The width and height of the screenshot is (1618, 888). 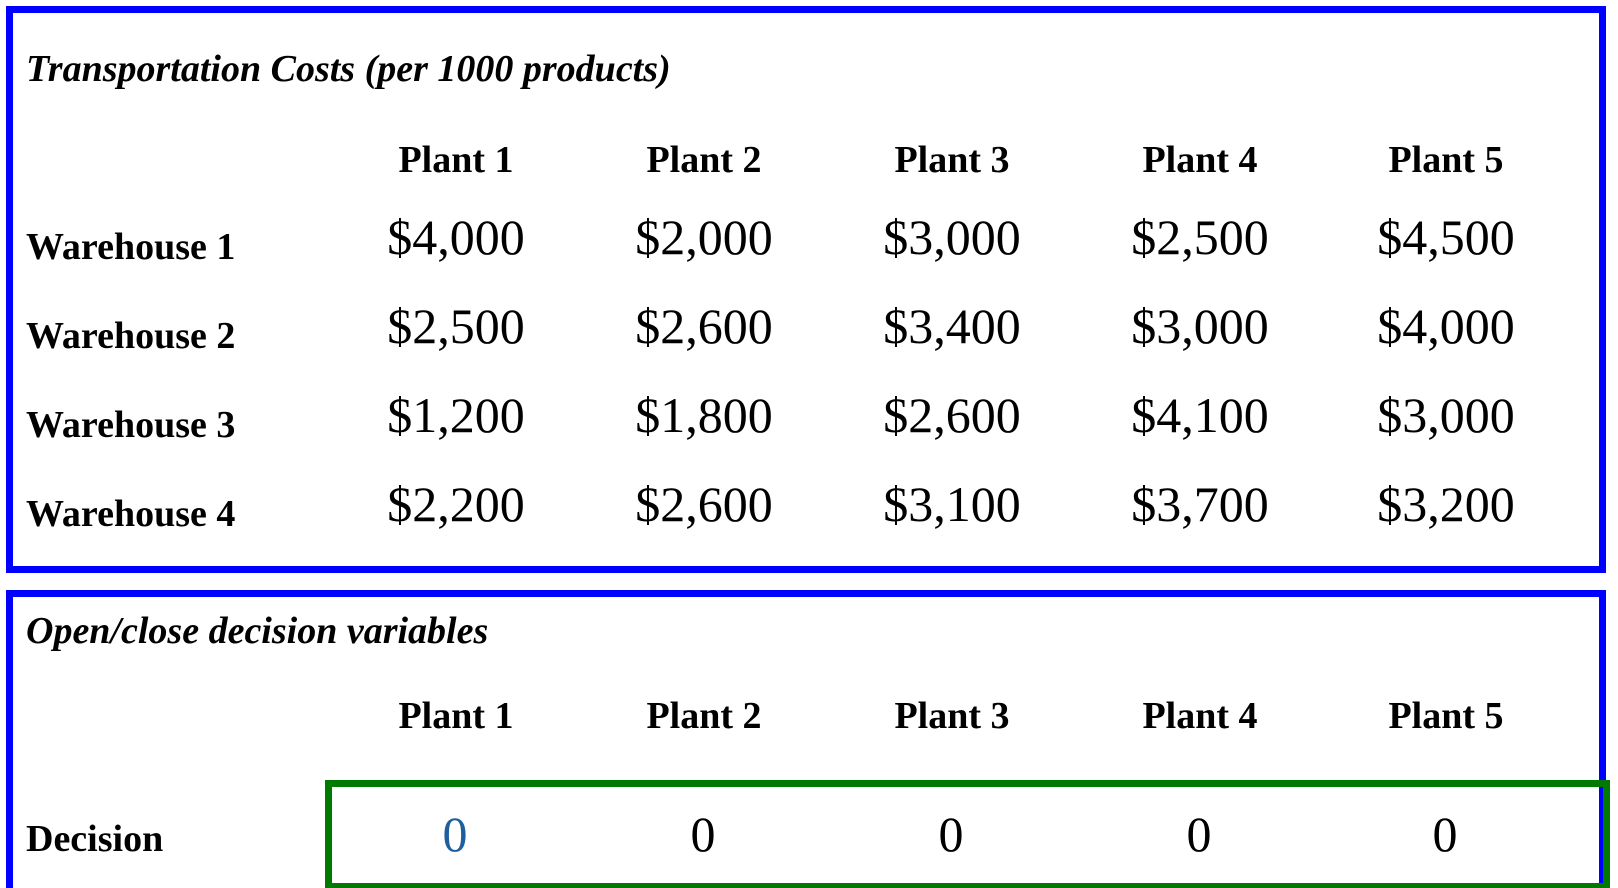 I want to click on cost-cell-w3-p2: $1,800, so click(x=704, y=415).